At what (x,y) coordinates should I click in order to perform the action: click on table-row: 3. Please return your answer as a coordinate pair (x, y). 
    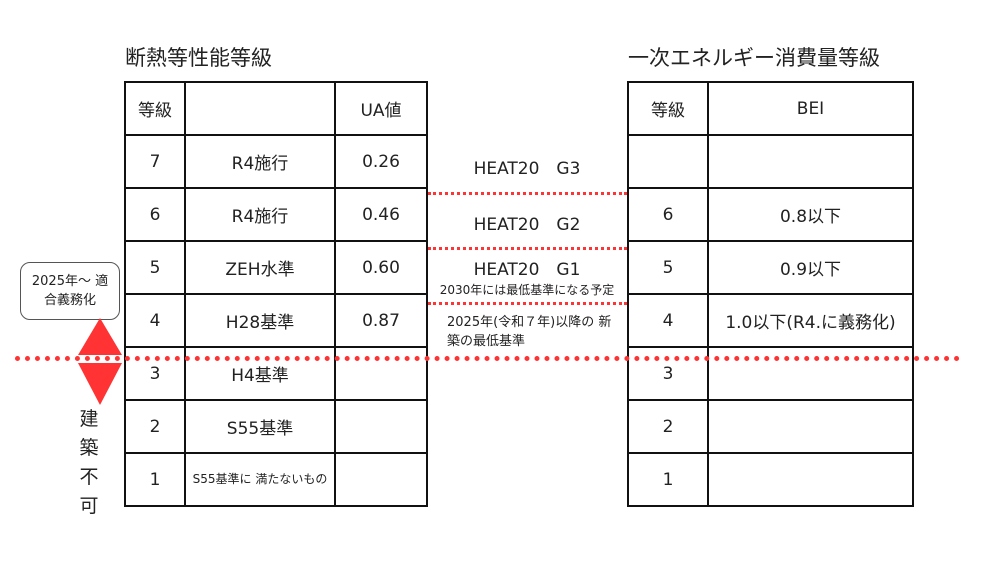
    Looking at the image, I should click on (770, 373).